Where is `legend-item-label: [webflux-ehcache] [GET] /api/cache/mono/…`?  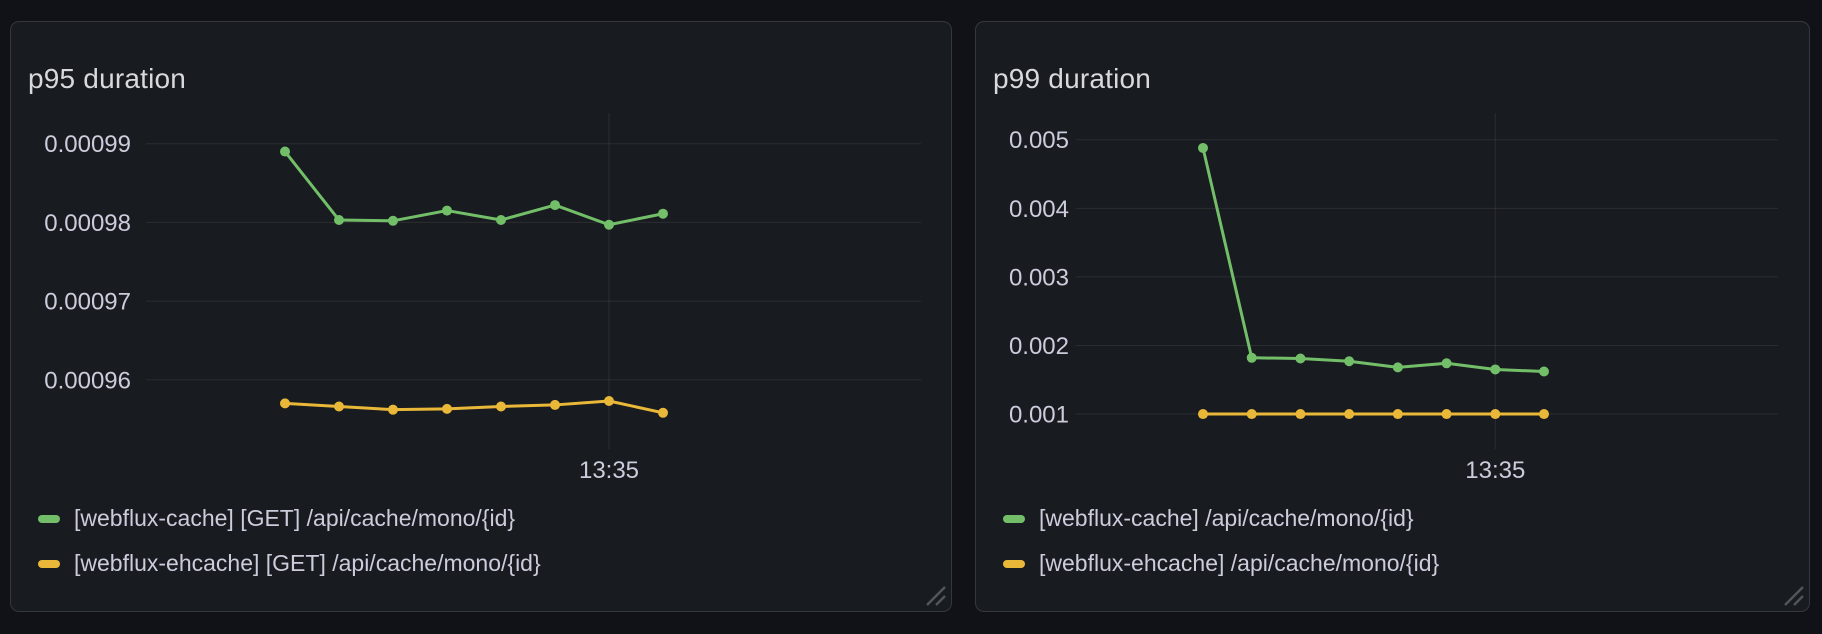
legend-item-label: [webflux-ehcache] [GET] /api/cache/mono/… is located at coordinates (307, 563).